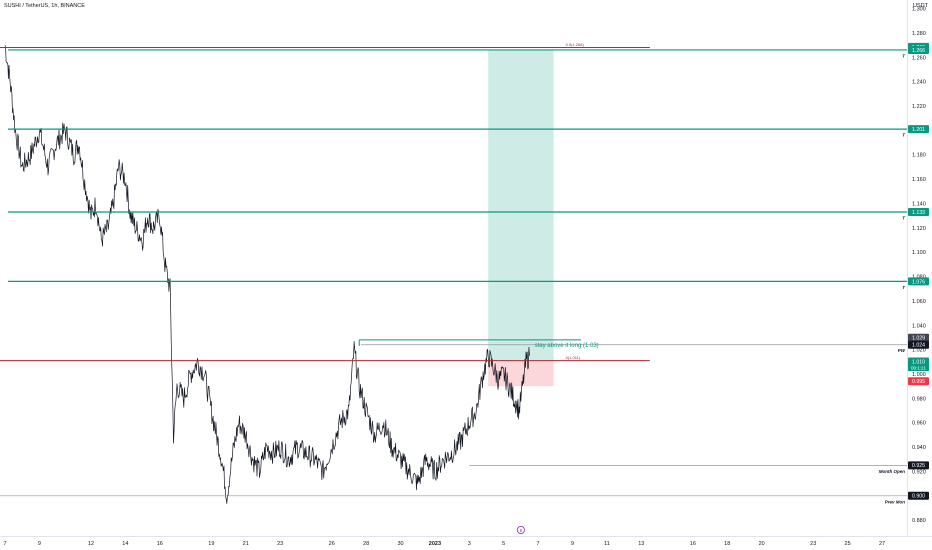 The image size is (932, 550). Describe the element at coordinates (882, 544) in the screenshot. I see `x-tick-23: 27` at that location.